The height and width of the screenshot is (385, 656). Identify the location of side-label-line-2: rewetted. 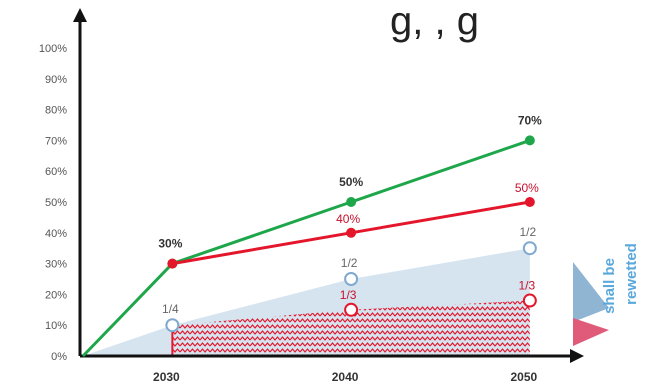
(631, 274).